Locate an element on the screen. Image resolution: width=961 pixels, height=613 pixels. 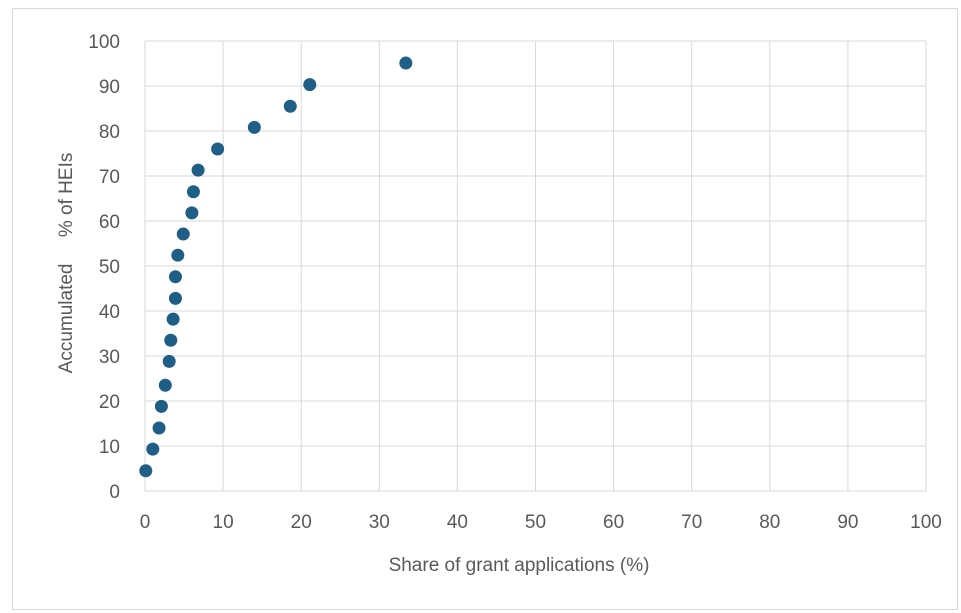
x-tick-label: 40 is located at coordinates (457, 522).